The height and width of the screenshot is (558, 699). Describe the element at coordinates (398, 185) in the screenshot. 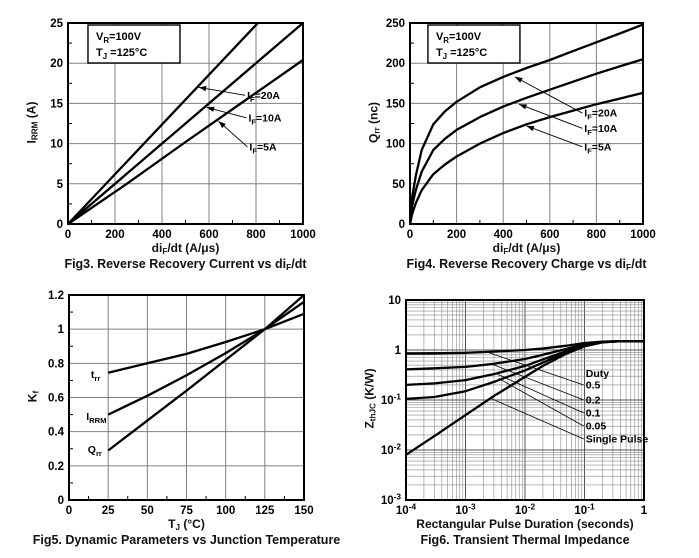

I see `y-tick-label: 50` at that location.